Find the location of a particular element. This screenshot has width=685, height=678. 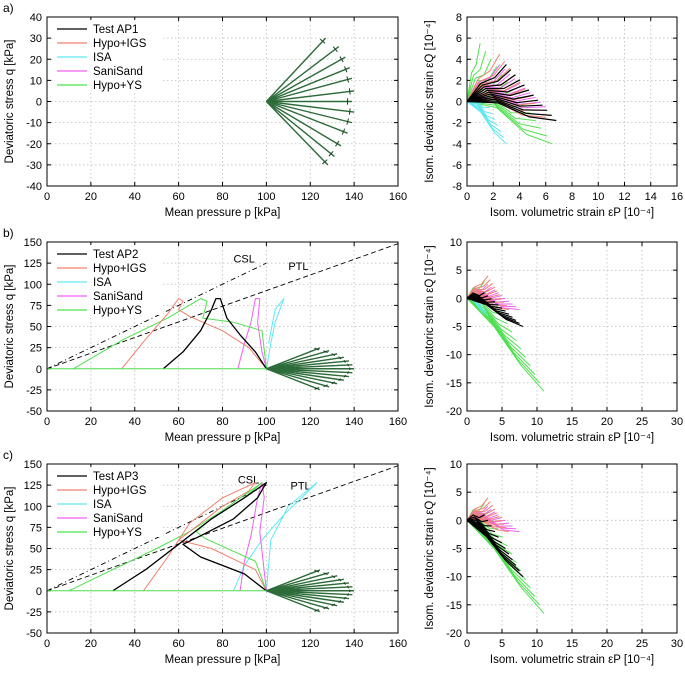

y-tick-label: -20 is located at coordinates (454, 634).